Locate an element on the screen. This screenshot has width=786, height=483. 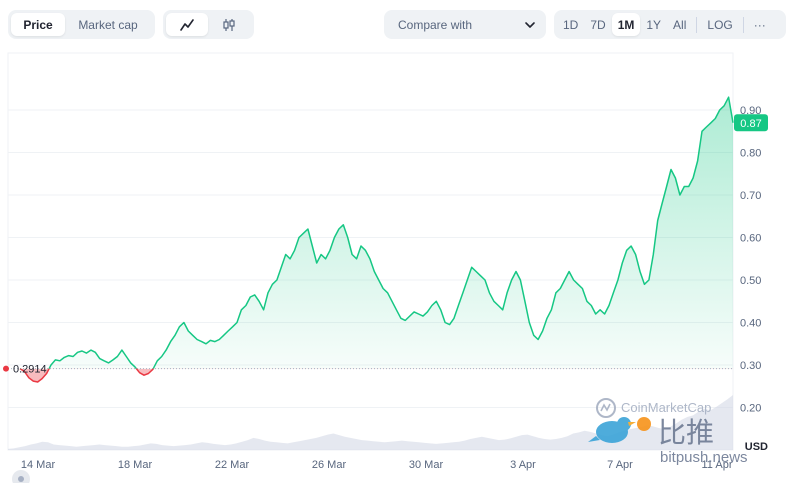
volume-shape is located at coordinates (370, 422).